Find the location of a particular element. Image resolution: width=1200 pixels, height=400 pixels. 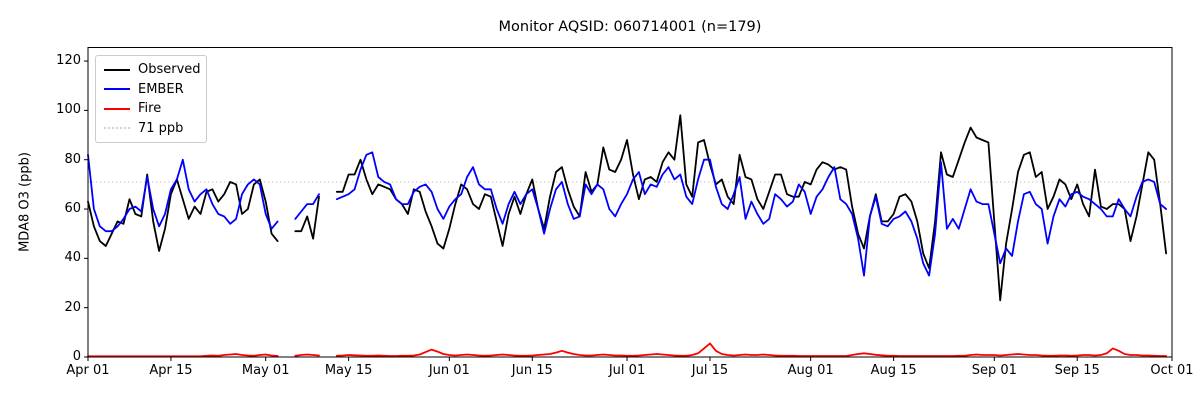

x-tick-label-jul-15: Jul 15 is located at coordinates (710, 370).